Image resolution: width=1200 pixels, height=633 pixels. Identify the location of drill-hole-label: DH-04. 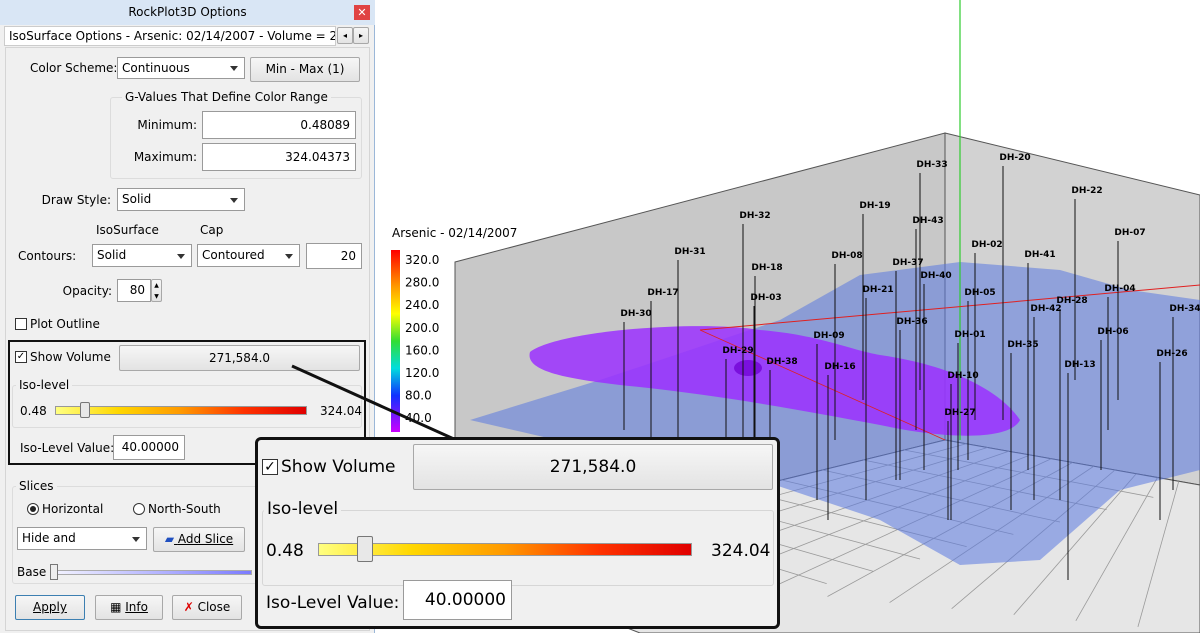
(1119, 289).